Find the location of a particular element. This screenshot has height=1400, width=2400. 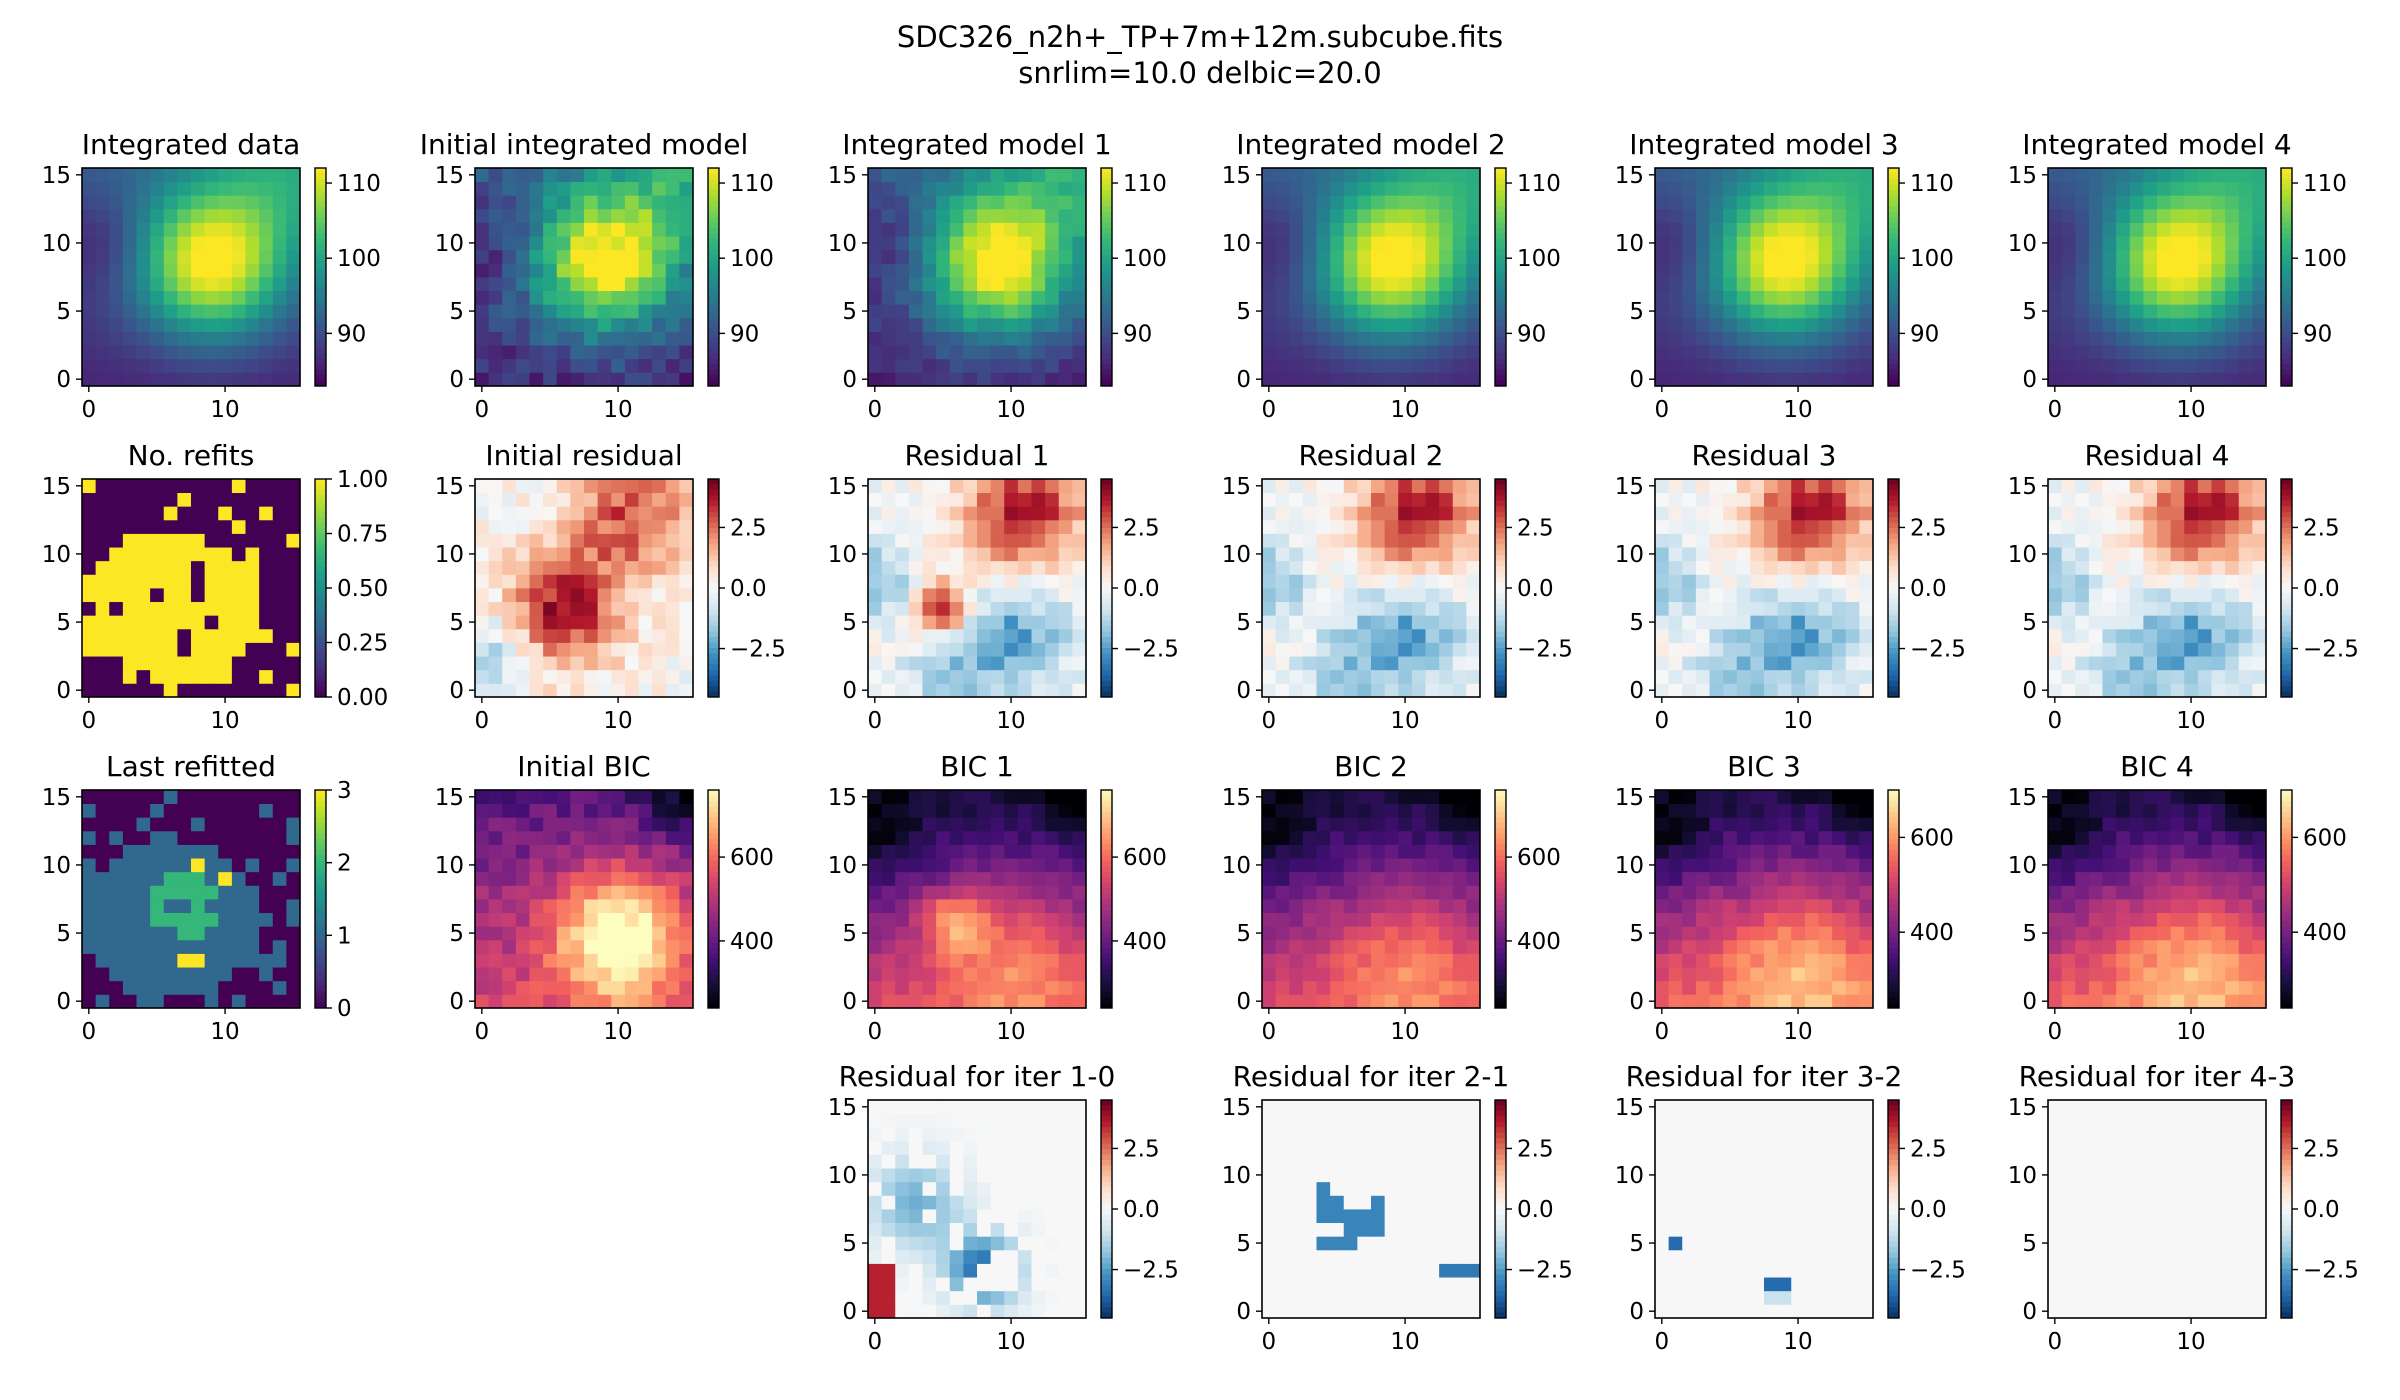

axes-frame is located at coordinates (2157, 588).